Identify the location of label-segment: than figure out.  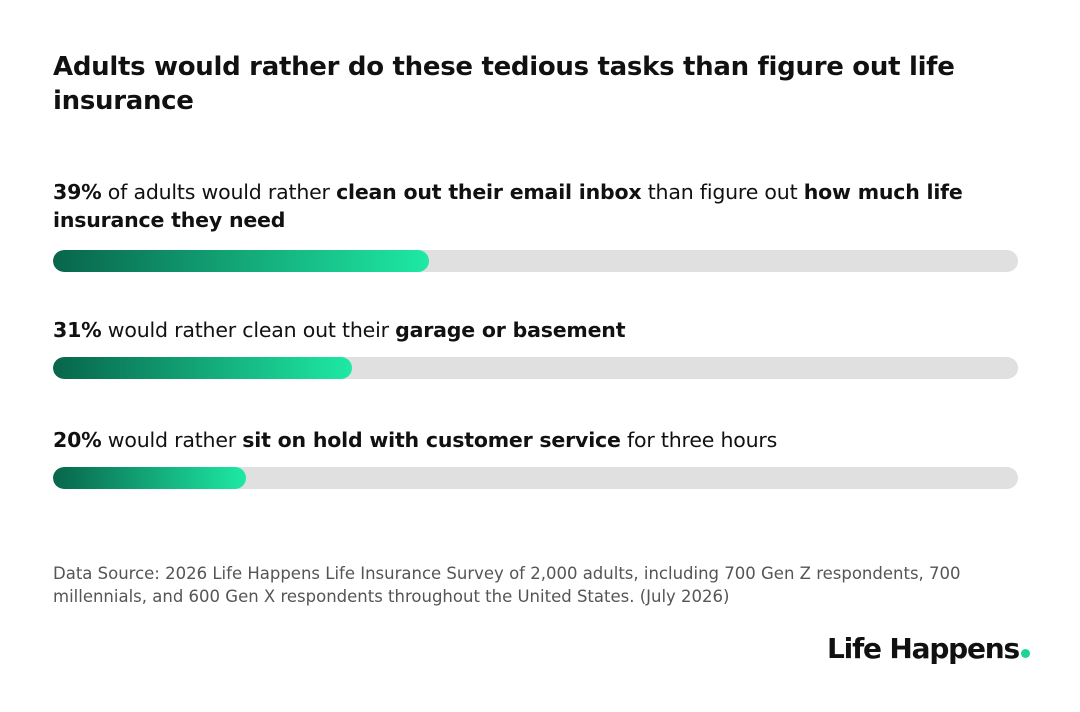
(722, 192).